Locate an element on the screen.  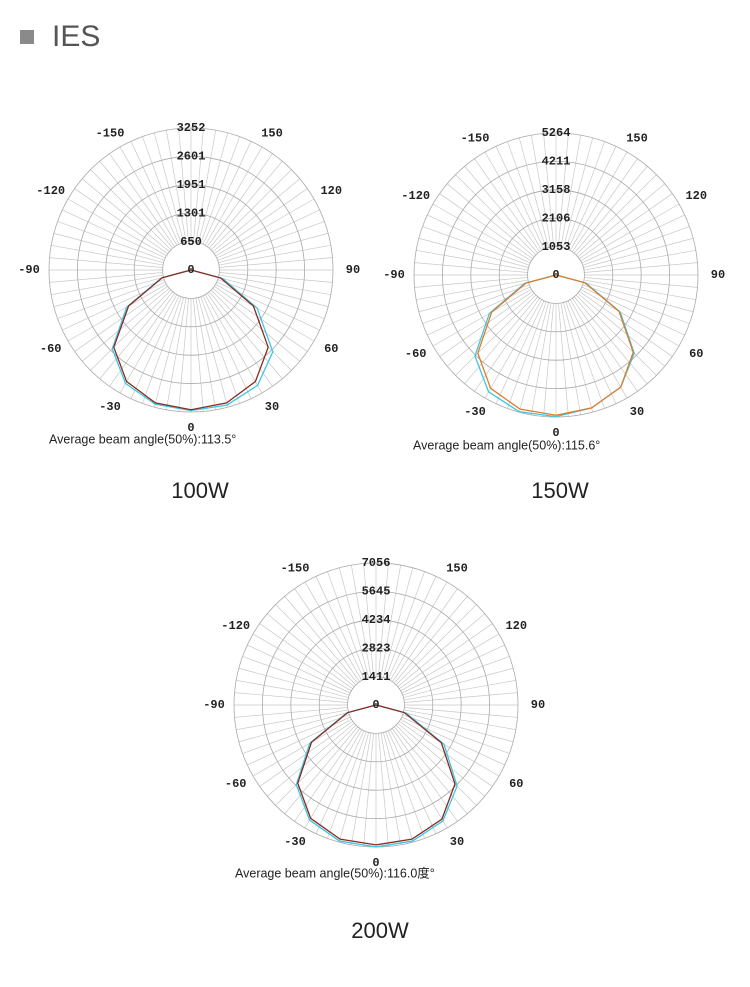
beam-angle-caption: Average beam angle(50%):115.6° is located at coordinates (506, 445).